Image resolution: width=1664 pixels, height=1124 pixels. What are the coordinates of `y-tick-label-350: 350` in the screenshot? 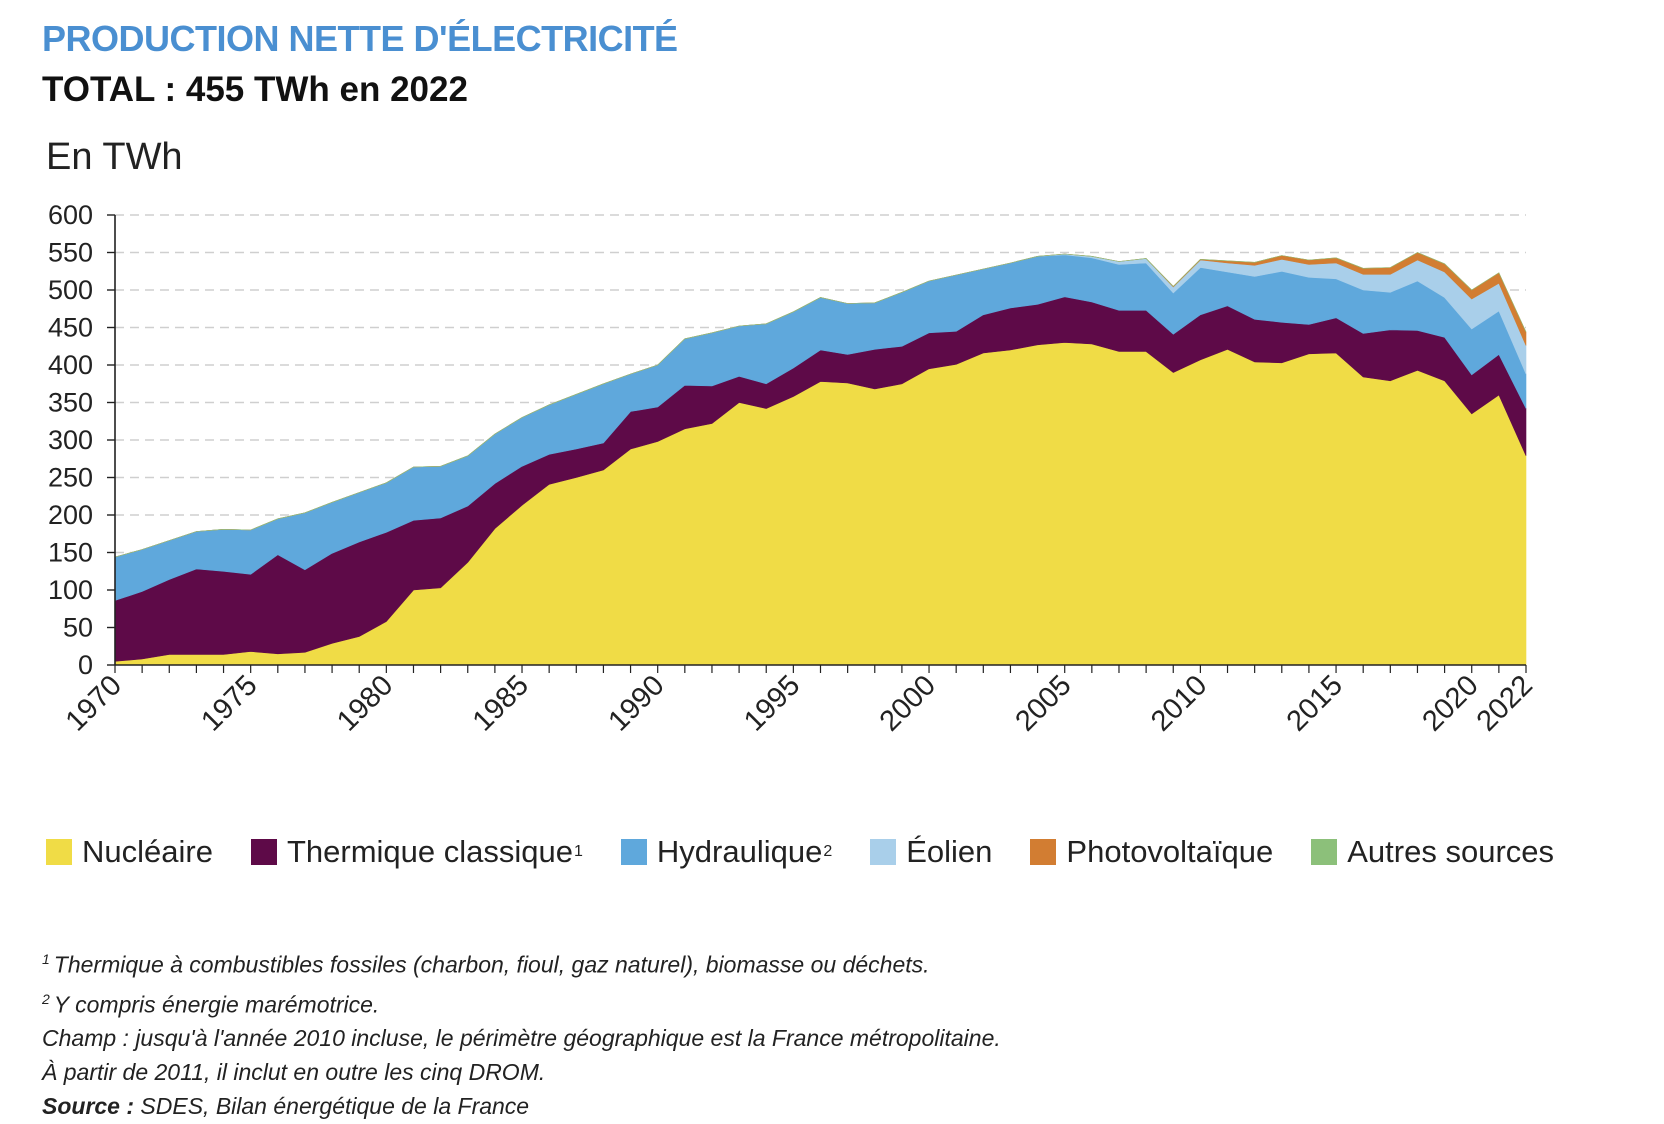 It's located at (70, 403).